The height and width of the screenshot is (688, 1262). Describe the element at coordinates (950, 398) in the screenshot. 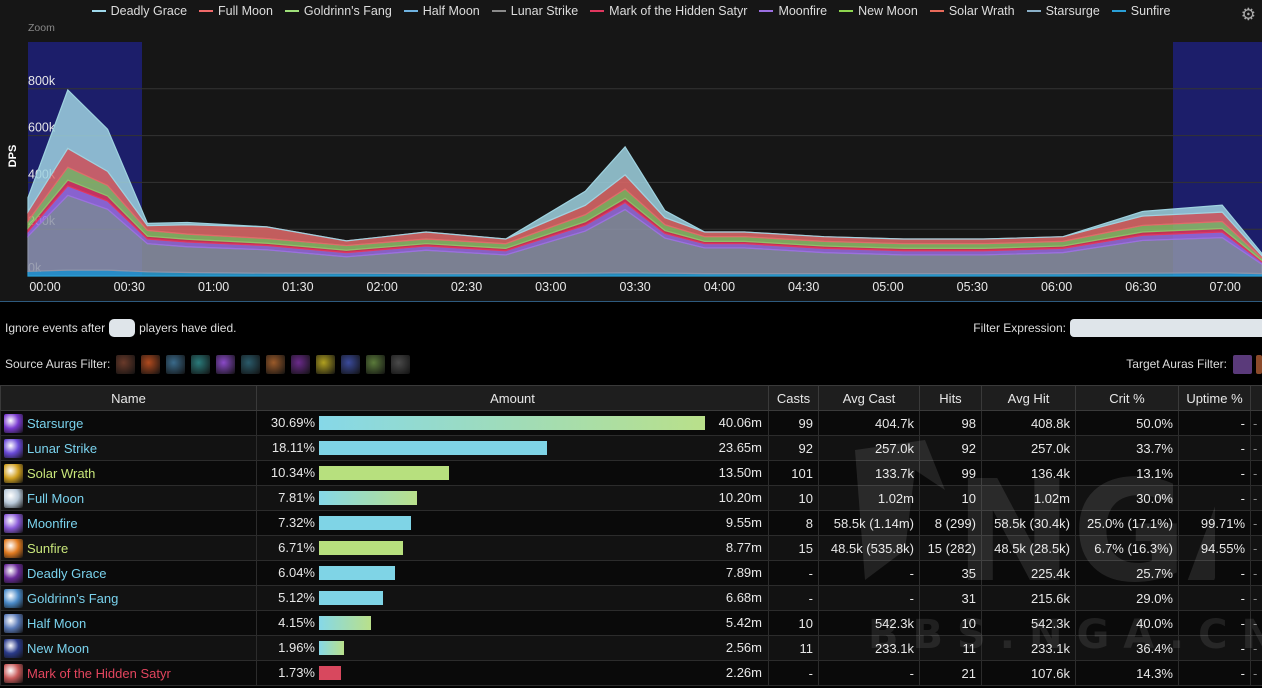

I see `header-hits: Hits` at that location.